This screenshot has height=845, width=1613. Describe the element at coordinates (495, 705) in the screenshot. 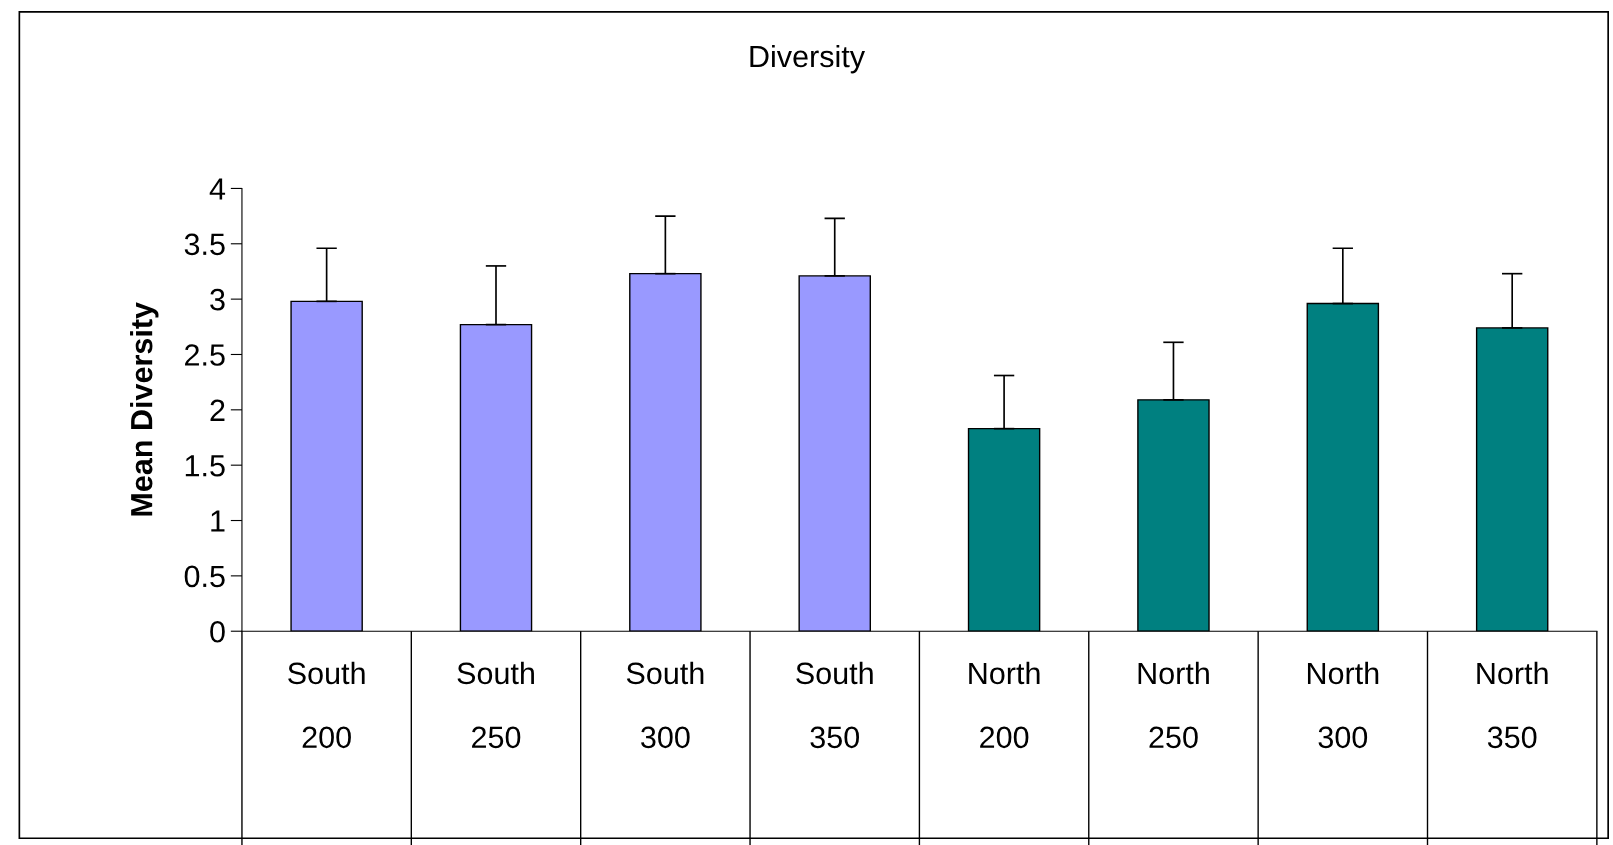

I see `category-label: South 250` at that location.